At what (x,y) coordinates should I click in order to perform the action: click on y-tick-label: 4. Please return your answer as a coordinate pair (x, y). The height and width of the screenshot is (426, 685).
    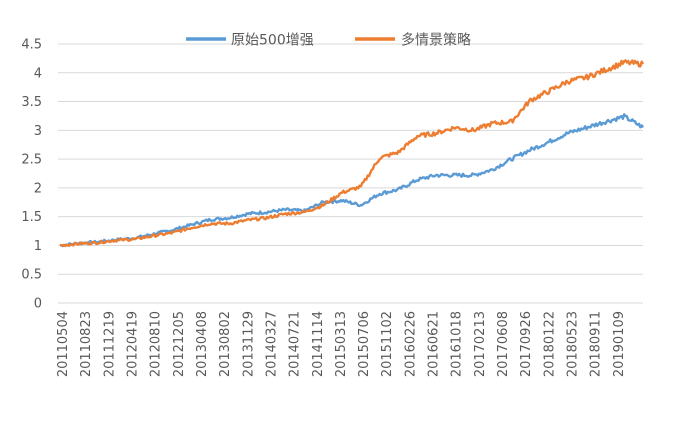
    Looking at the image, I should click on (38, 73).